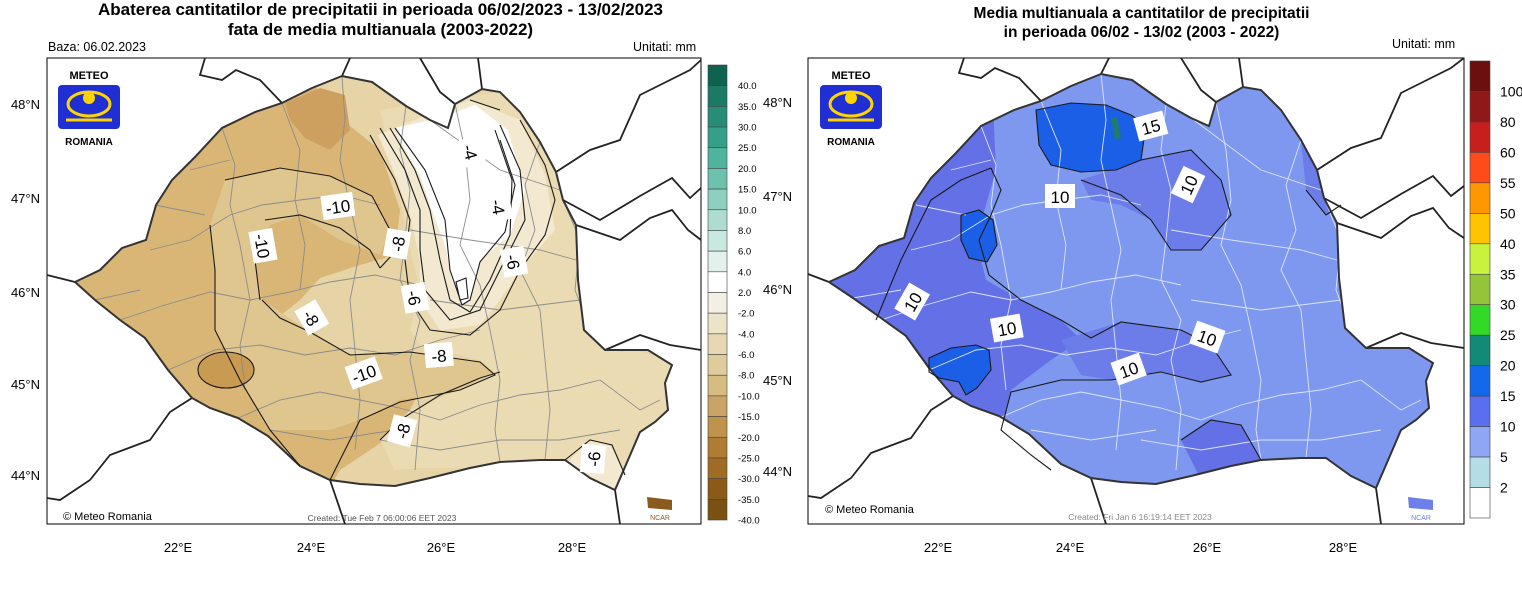  What do you see at coordinates (1424, 44) in the screenshot?
I see `right-units-label: Unitati: mm` at bounding box center [1424, 44].